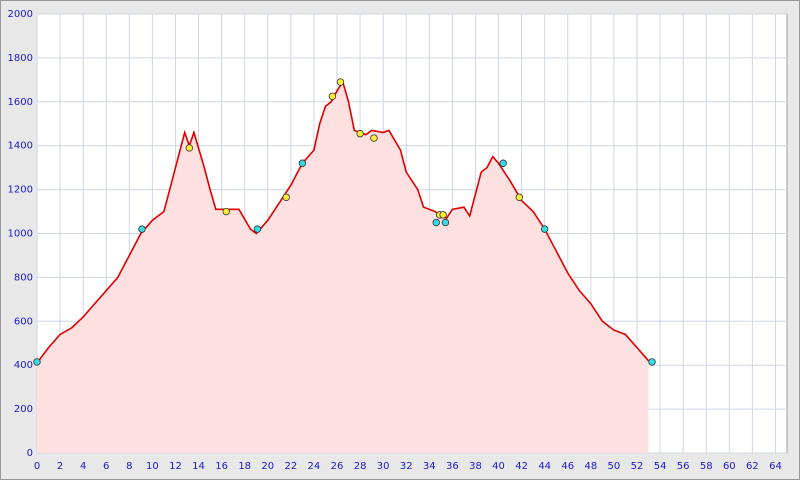  What do you see at coordinates (383, 466) in the screenshot?
I see `x-tick-label: 30` at bounding box center [383, 466].